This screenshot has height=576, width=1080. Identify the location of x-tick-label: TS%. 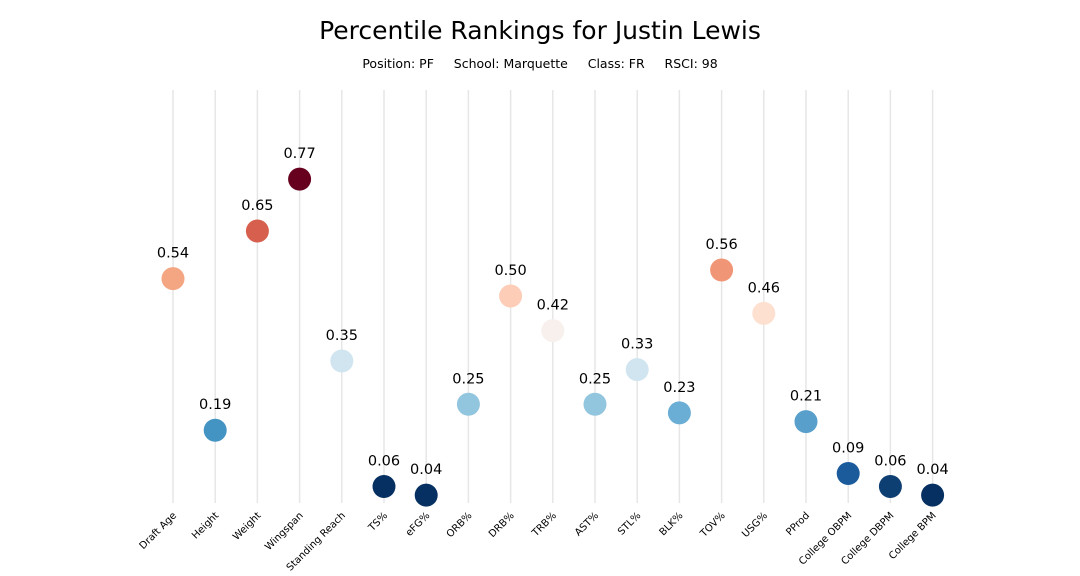
(378, 522).